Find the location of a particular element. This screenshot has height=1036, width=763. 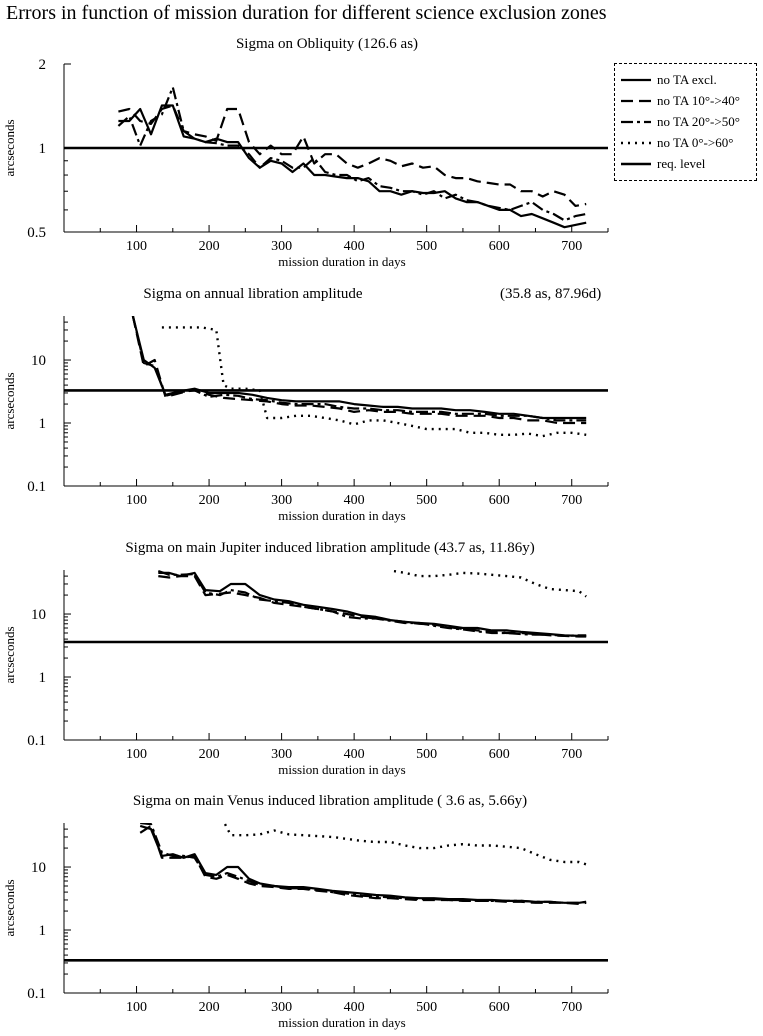

legend-label: req. level is located at coordinates (681, 163).